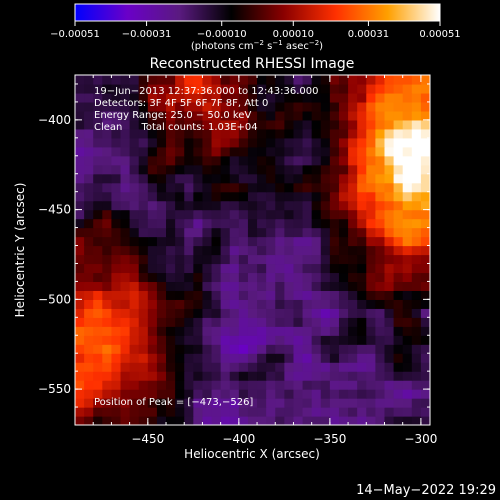 This screenshot has width=500, height=500. What do you see at coordinates (252, 454) in the screenshot?
I see `x-axis-label: Heliocentric X (arcsec)` at bounding box center [252, 454].